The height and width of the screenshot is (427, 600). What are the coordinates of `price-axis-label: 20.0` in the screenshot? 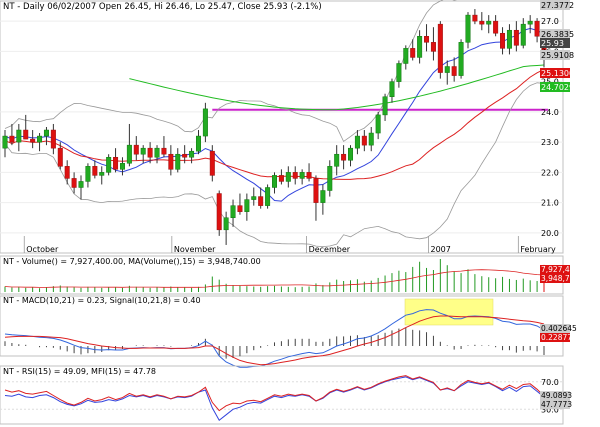 It's located at (550, 233).